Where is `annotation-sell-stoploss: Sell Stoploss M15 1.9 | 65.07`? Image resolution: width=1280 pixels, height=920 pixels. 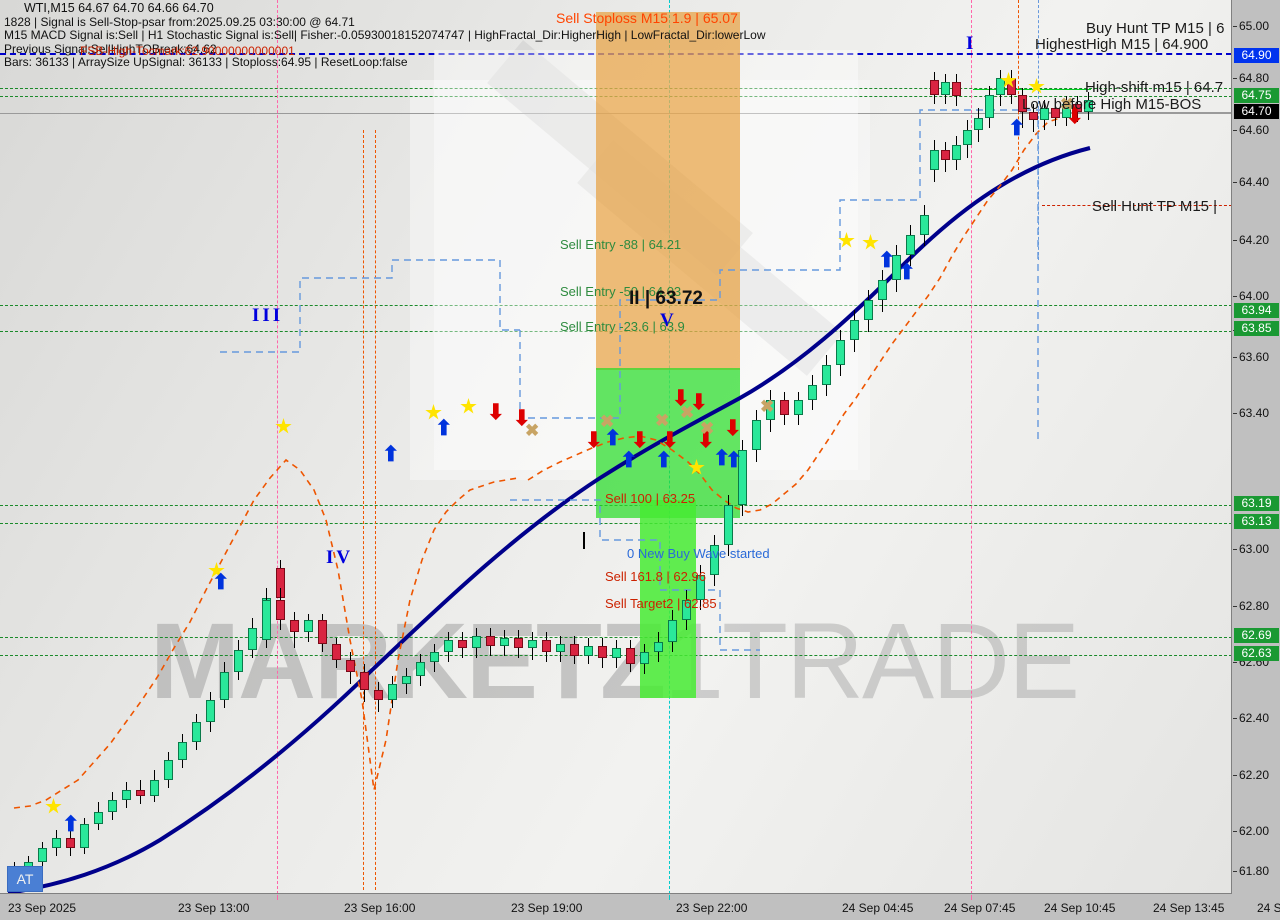 annotation-sell-stoploss: Sell Stoploss M15 1.9 | 65.07 is located at coordinates (647, 18).